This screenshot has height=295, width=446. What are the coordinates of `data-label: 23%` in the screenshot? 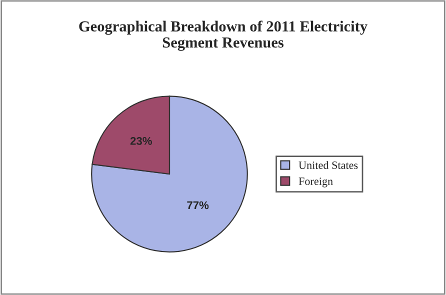 It's located at (141, 141).